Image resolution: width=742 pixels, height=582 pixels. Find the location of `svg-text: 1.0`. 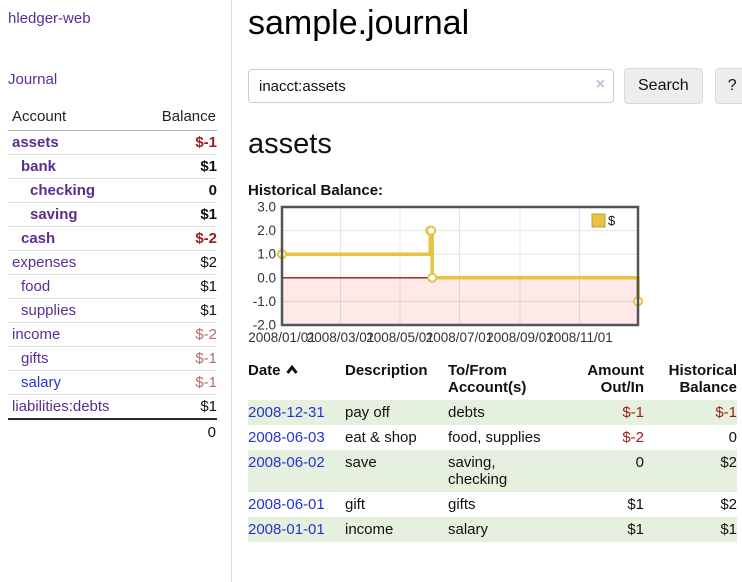

svg-text: 1.0 is located at coordinates (266, 254).